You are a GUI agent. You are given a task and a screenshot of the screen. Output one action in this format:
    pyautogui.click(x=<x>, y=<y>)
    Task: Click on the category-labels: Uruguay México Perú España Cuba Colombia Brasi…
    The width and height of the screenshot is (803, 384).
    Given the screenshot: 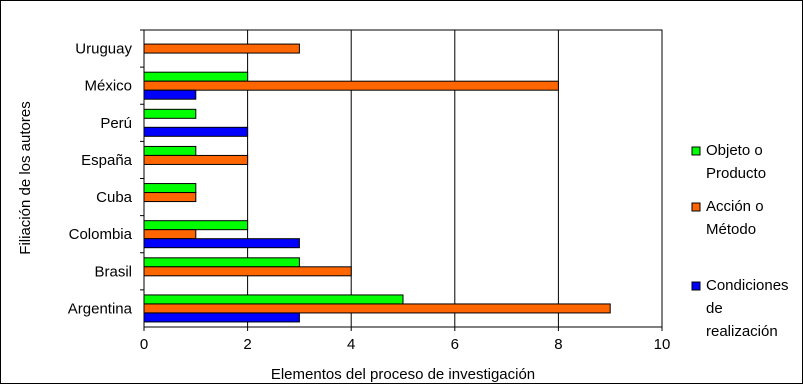 What is the action you would take?
    pyautogui.click(x=100, y=179)
    